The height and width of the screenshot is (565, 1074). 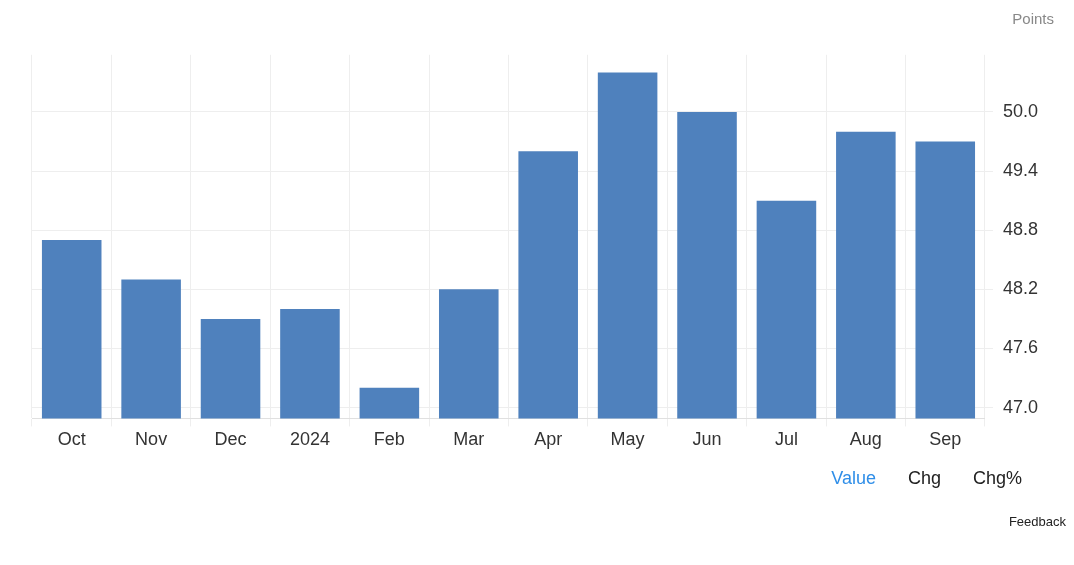 What do you see at coordinates (309, 439) in the screenshot?
I see `x-tick-label: 2024` at bounding box center [309, 439].